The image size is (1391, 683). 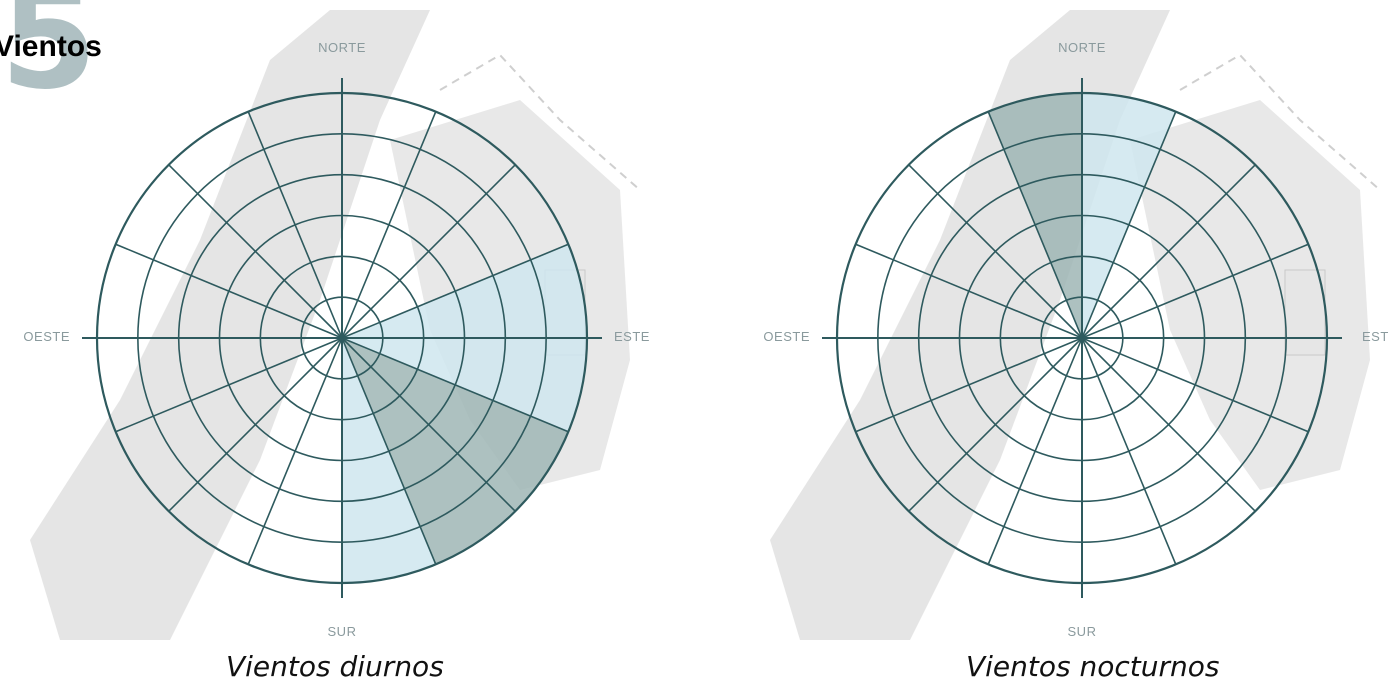 I want to click on caption-nocturnal: Vientos nocturnos, so click(x=1093, y=666).